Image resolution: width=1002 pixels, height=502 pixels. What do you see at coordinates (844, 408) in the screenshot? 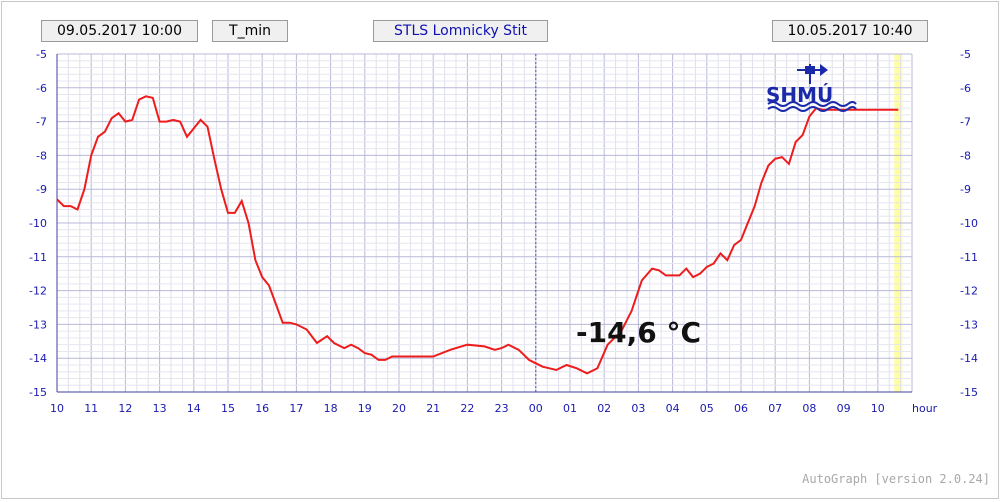
I see `x-tick-label: 09` at bounding box center [844, 408].